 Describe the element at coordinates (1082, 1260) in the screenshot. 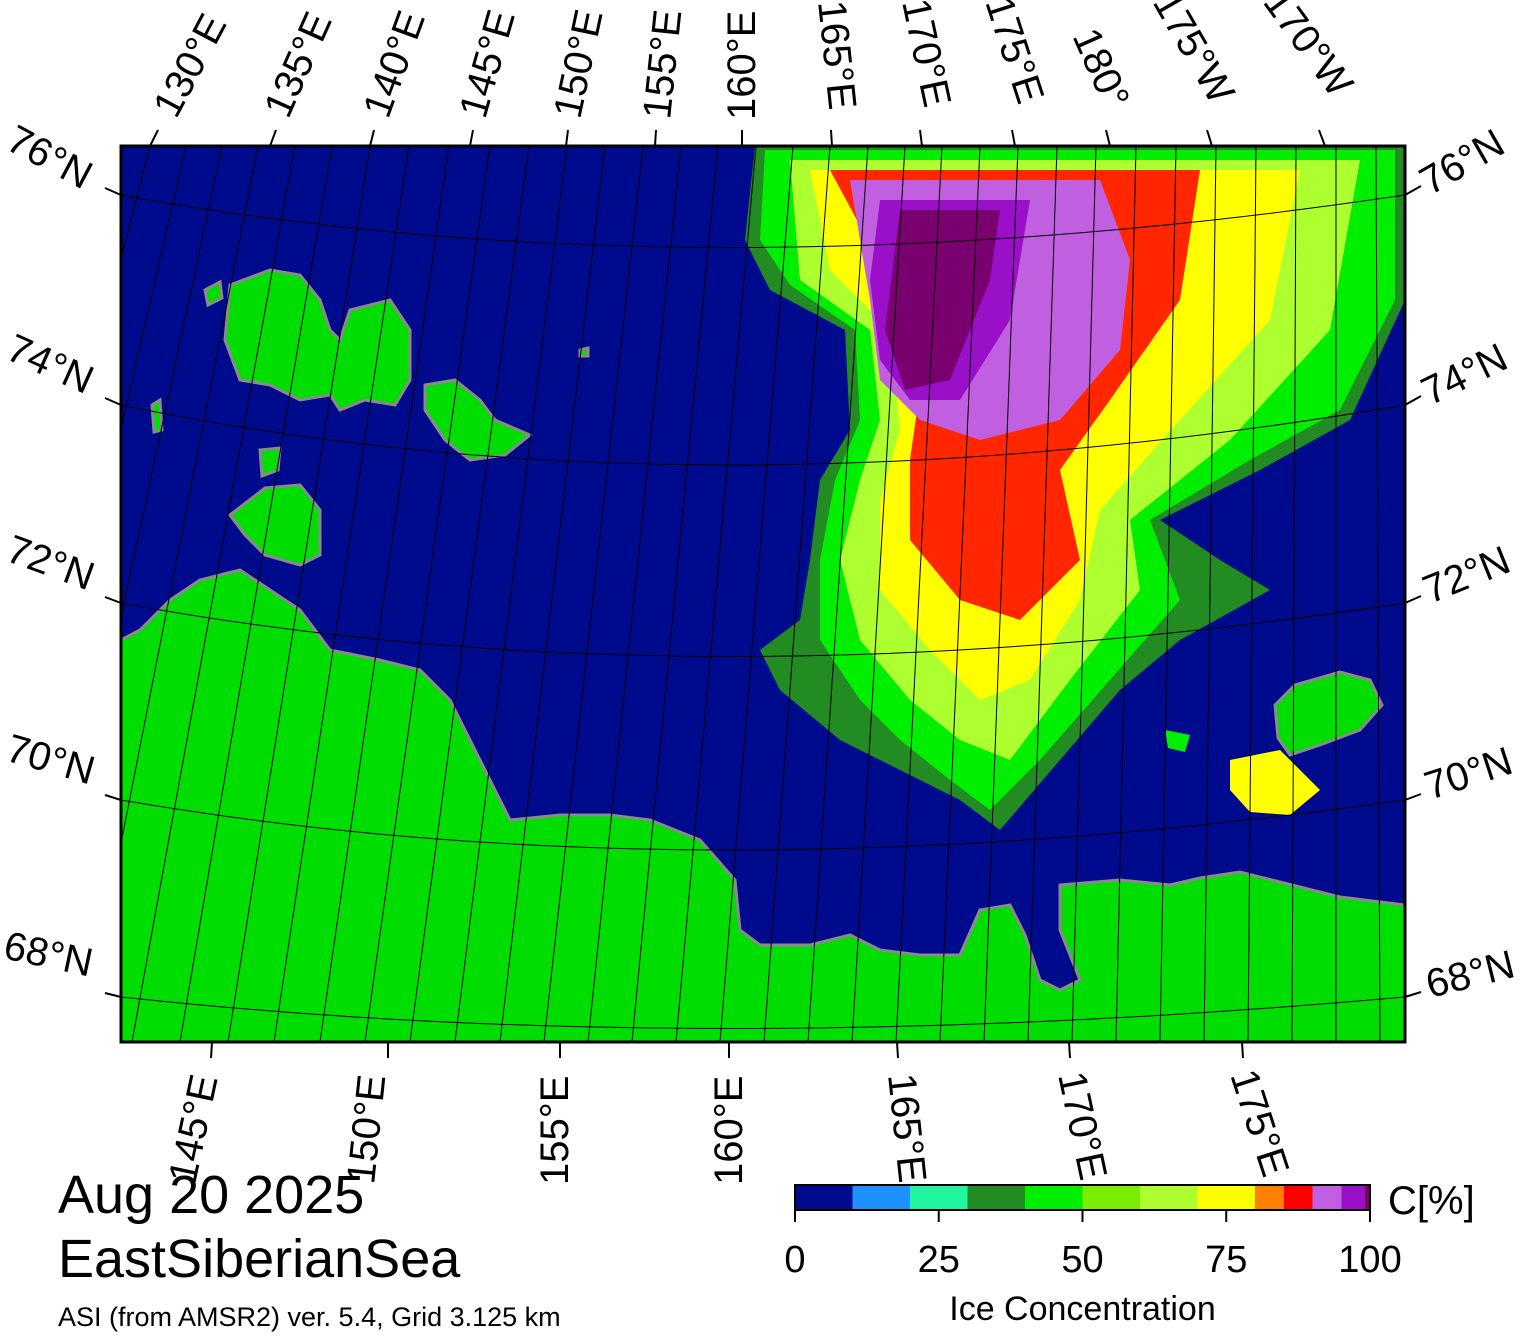

I see `colorbar-tick-label: 50` at that location.